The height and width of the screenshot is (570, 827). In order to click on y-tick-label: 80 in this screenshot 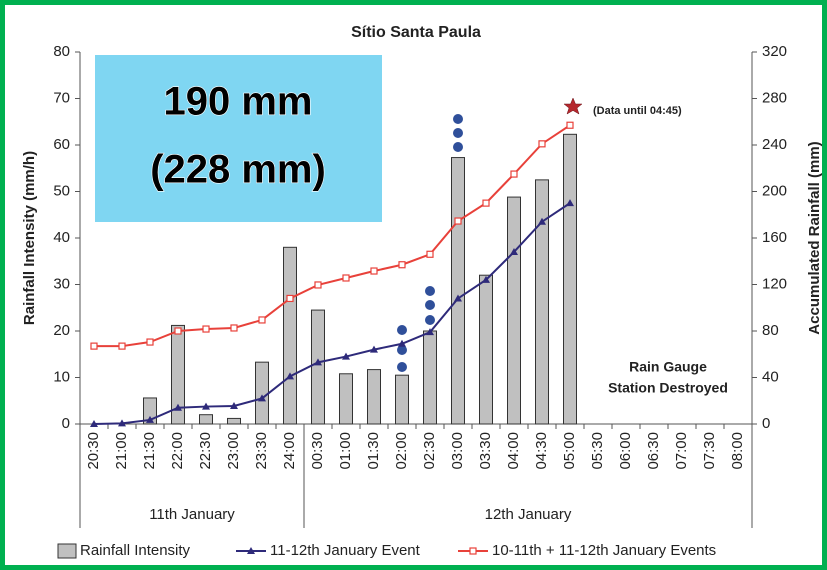, I will do `click(61, 51)`.